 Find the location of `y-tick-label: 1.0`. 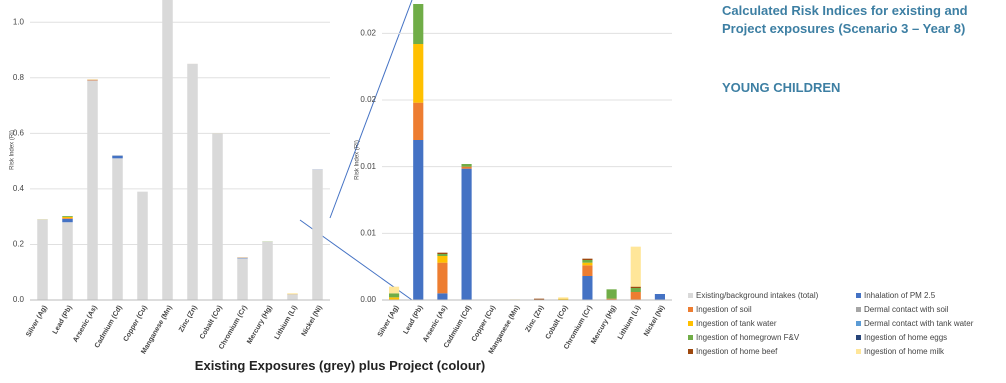

y-tick-label: 1.0 is located at coordinates (19, 21).